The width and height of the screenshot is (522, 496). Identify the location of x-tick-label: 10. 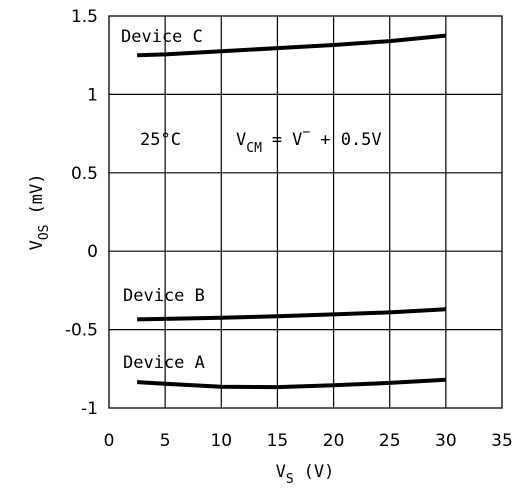
(221, 441).